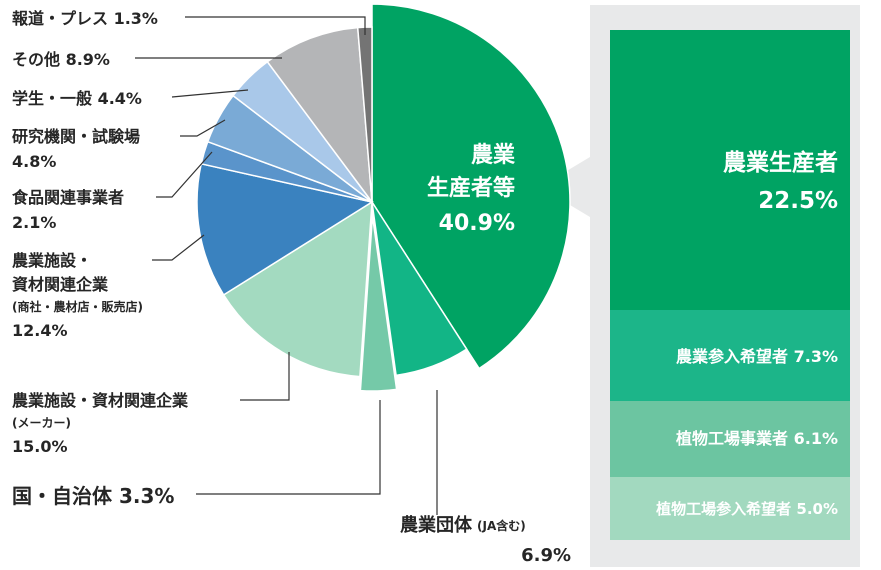 The height and width of the screenshot is (570, 881). I want to click on leader-line-food, so click(184, 174).